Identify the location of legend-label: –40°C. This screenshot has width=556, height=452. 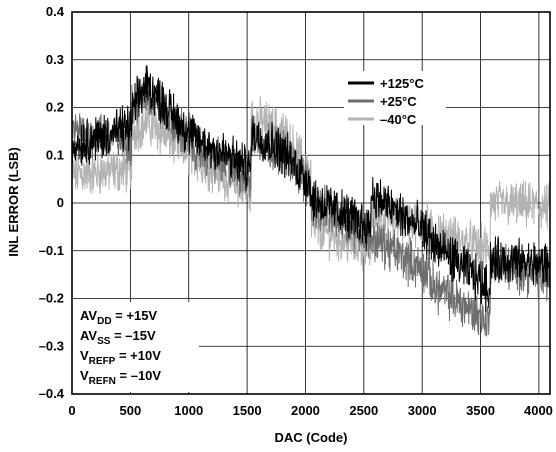
(398, 119).